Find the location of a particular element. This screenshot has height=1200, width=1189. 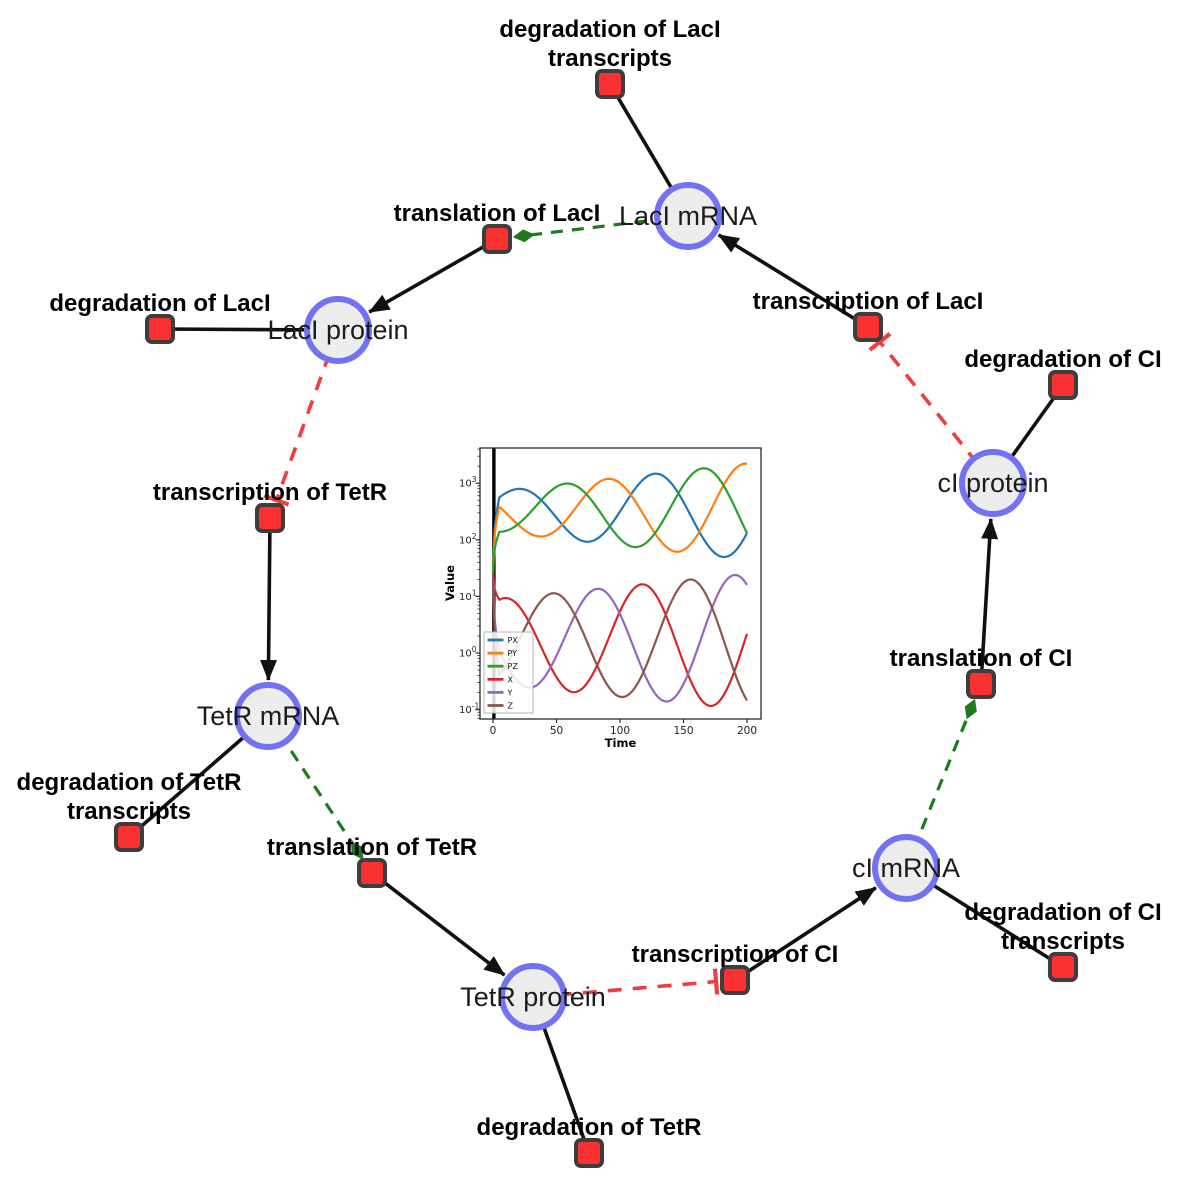

species-label: cI protein is located at coordinates (992, 483).